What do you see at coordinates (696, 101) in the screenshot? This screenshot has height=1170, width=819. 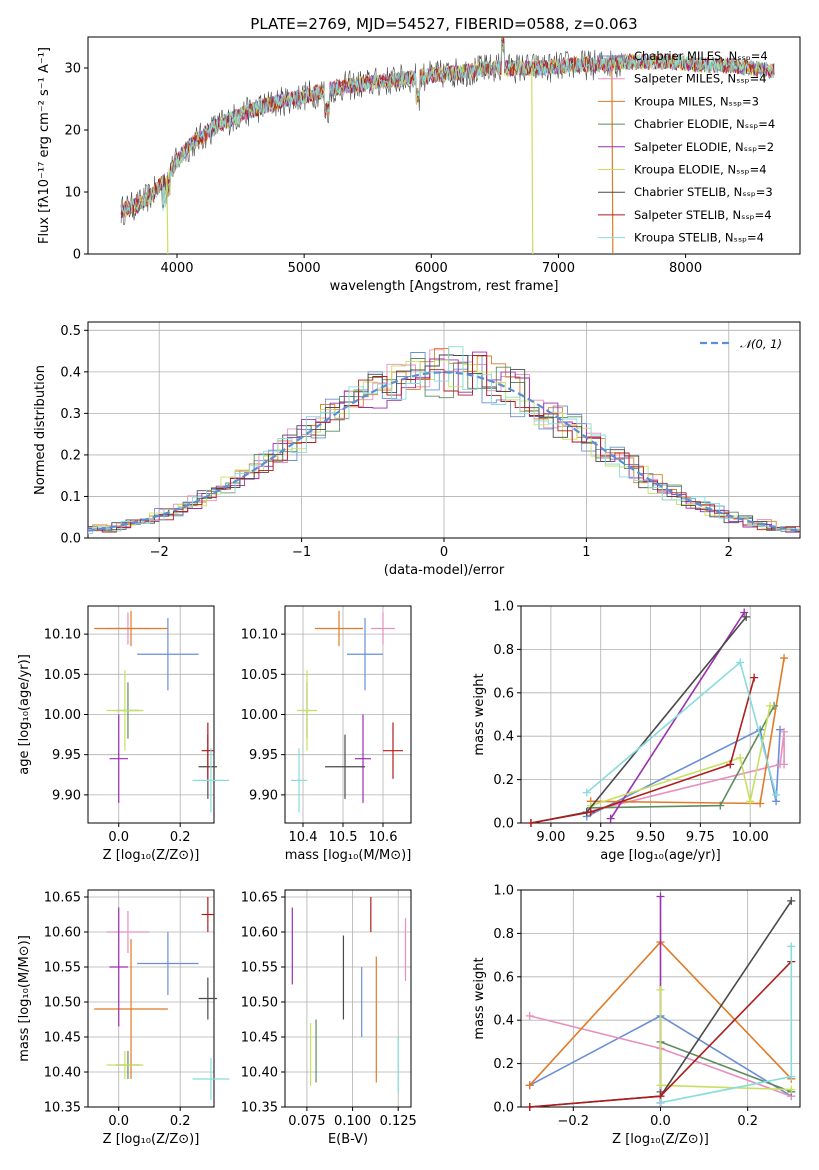 I see `legend-label: Kroupa MILES, Nₛₛₚ=3` at bounding box center [696, 101].